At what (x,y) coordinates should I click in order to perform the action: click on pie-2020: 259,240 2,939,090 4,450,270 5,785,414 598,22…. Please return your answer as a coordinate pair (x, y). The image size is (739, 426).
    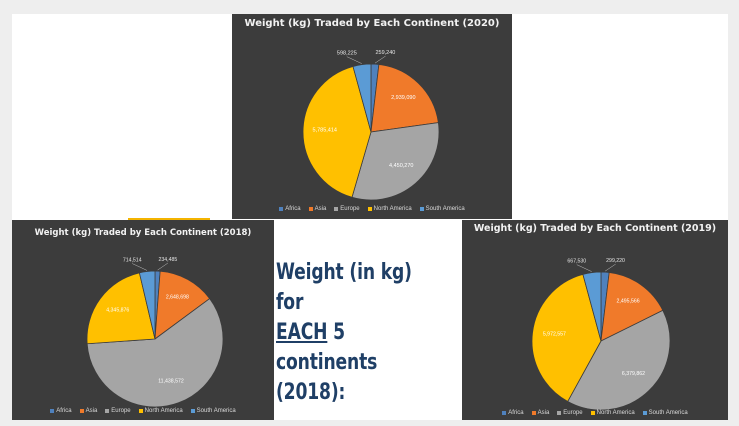
    Looking at the image, I should click on (371, 125).